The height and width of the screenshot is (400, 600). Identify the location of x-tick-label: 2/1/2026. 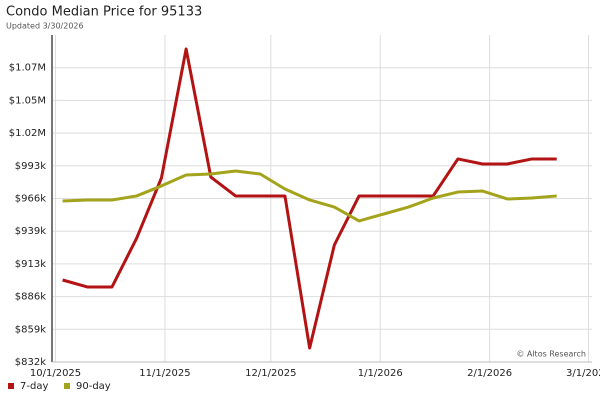
(489, 373).